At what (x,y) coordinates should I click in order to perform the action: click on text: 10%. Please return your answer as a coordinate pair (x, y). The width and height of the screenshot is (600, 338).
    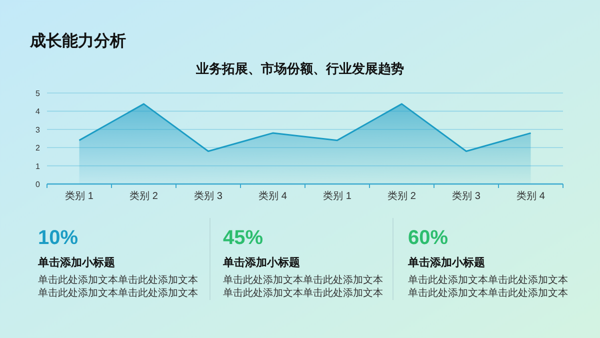
    Looking at the image, I should click on (58, 238).